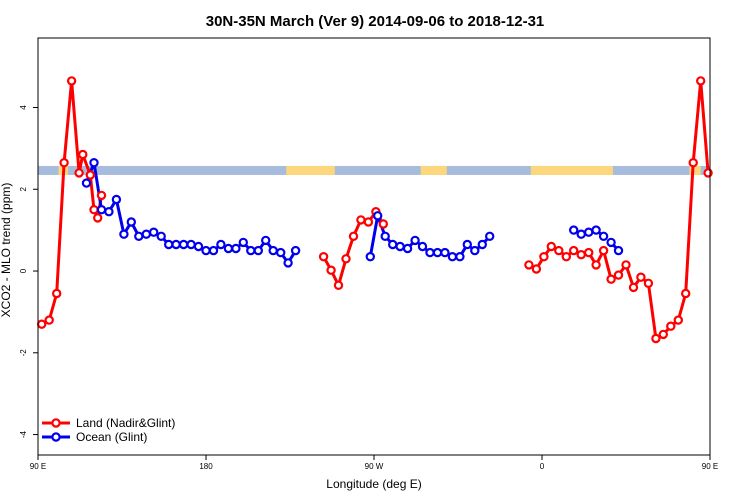  What do you see at coordinates (23, 270) in the screenshot?
I see `y-tick-label: 0` at bounding box center [23, 270].